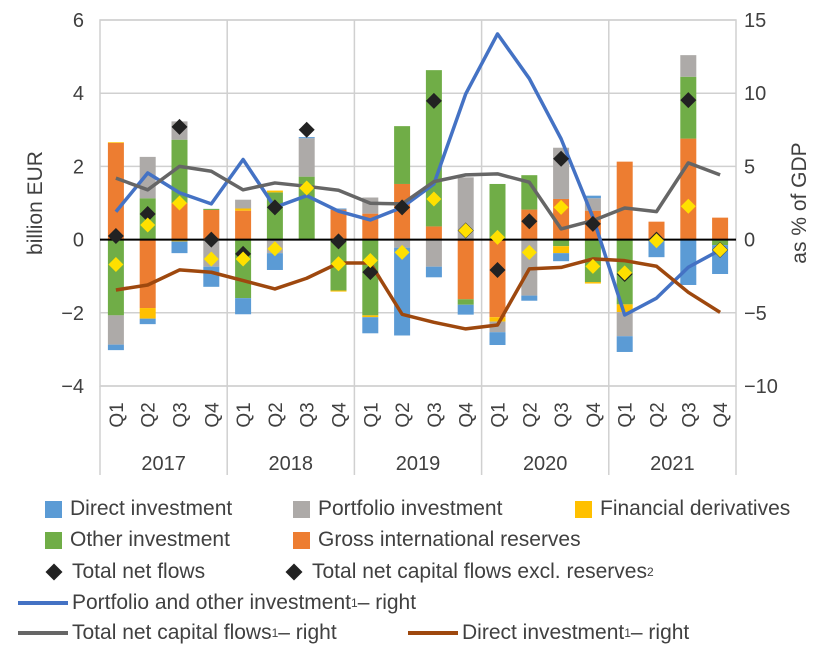 This screenshot has height=660, width=840. I want to click on left-tick-label: −4, so click(72, 387).